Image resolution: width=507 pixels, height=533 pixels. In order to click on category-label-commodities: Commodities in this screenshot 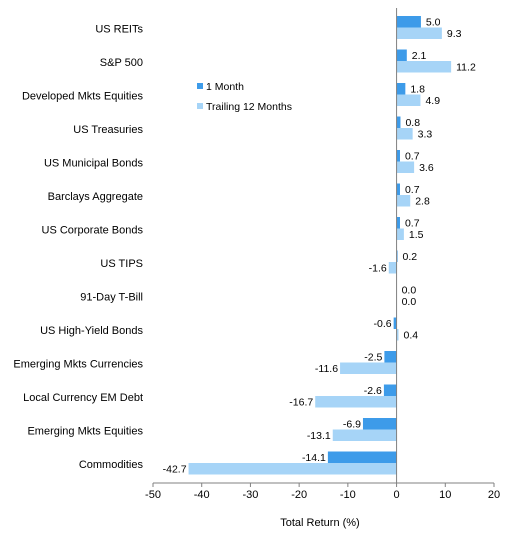, I will do `click(111, 465)`.